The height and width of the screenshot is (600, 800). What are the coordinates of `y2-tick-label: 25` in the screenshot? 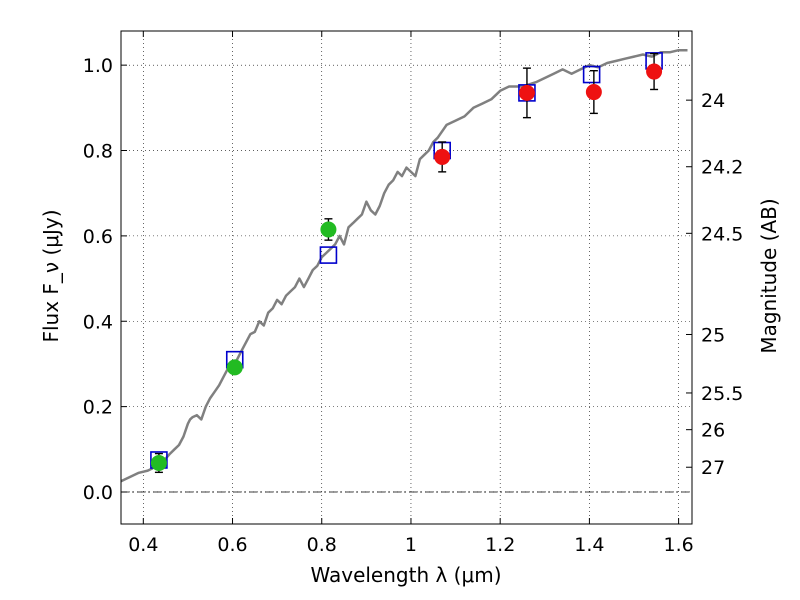 It's located at (713, 335).